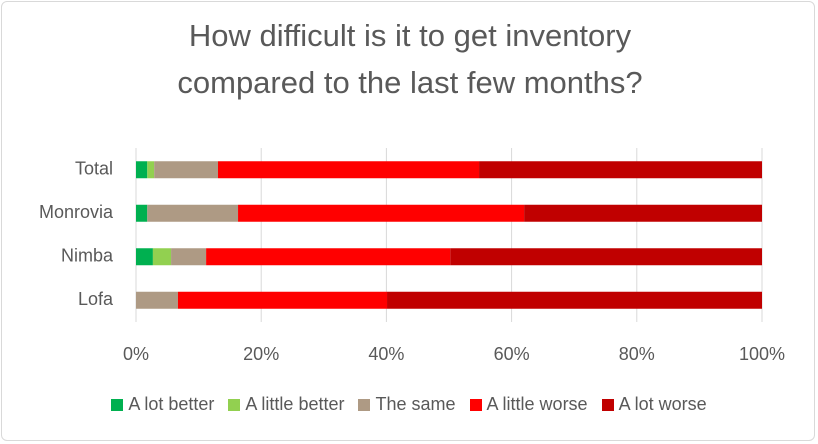 The height and width of the screenshot is (444, 818). What do you see at coordinates (96, 299) in the screenshot?
I see `y-tick-label: Lofa` at bounding box center [96, 299].